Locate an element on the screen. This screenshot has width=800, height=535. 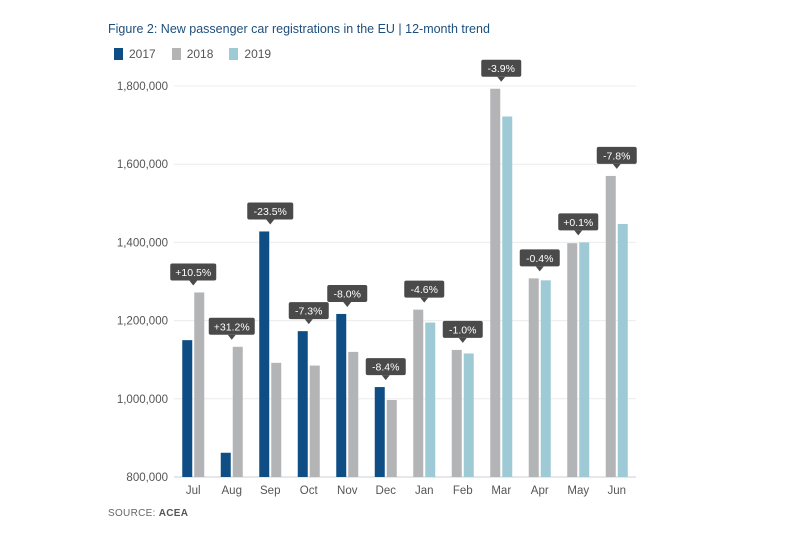
change-label: -4.6% is located at coordinates (424, 290).